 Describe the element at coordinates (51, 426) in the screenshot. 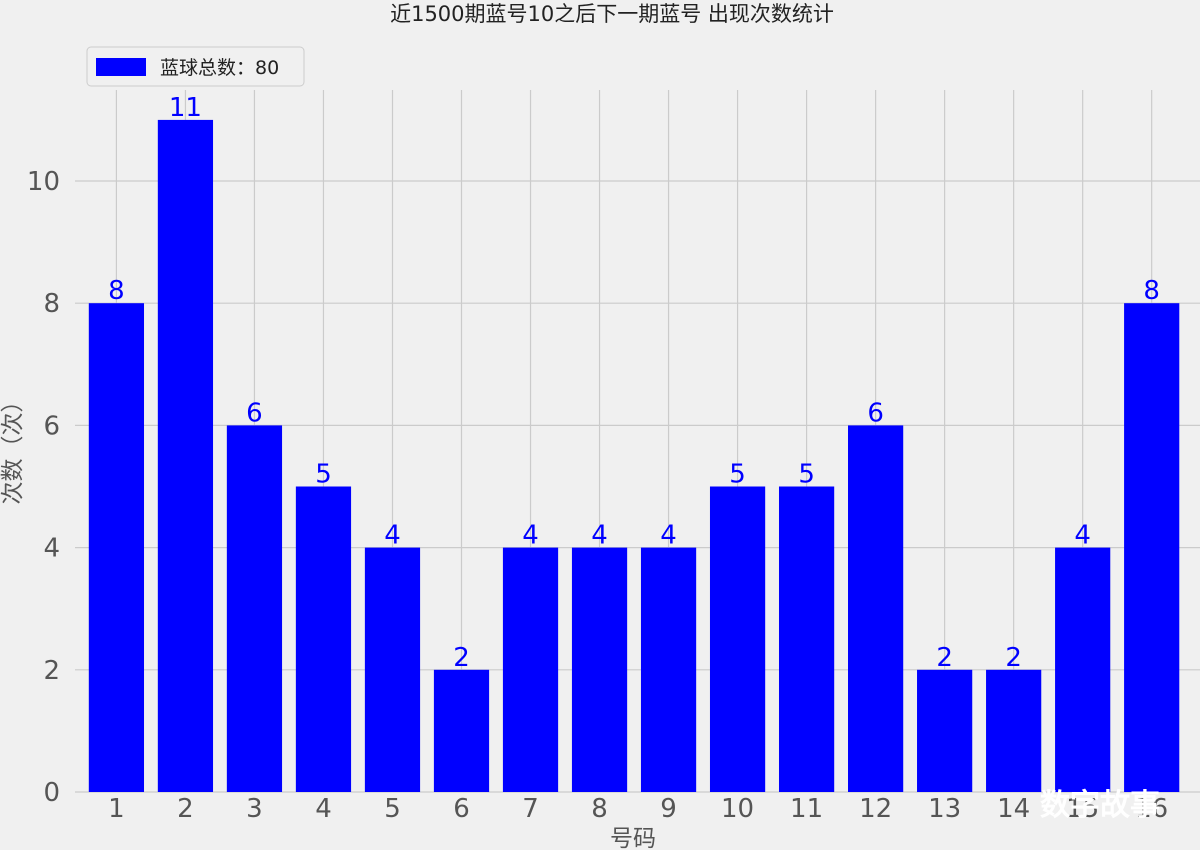

I see `y-tick-label: 6` at that location.